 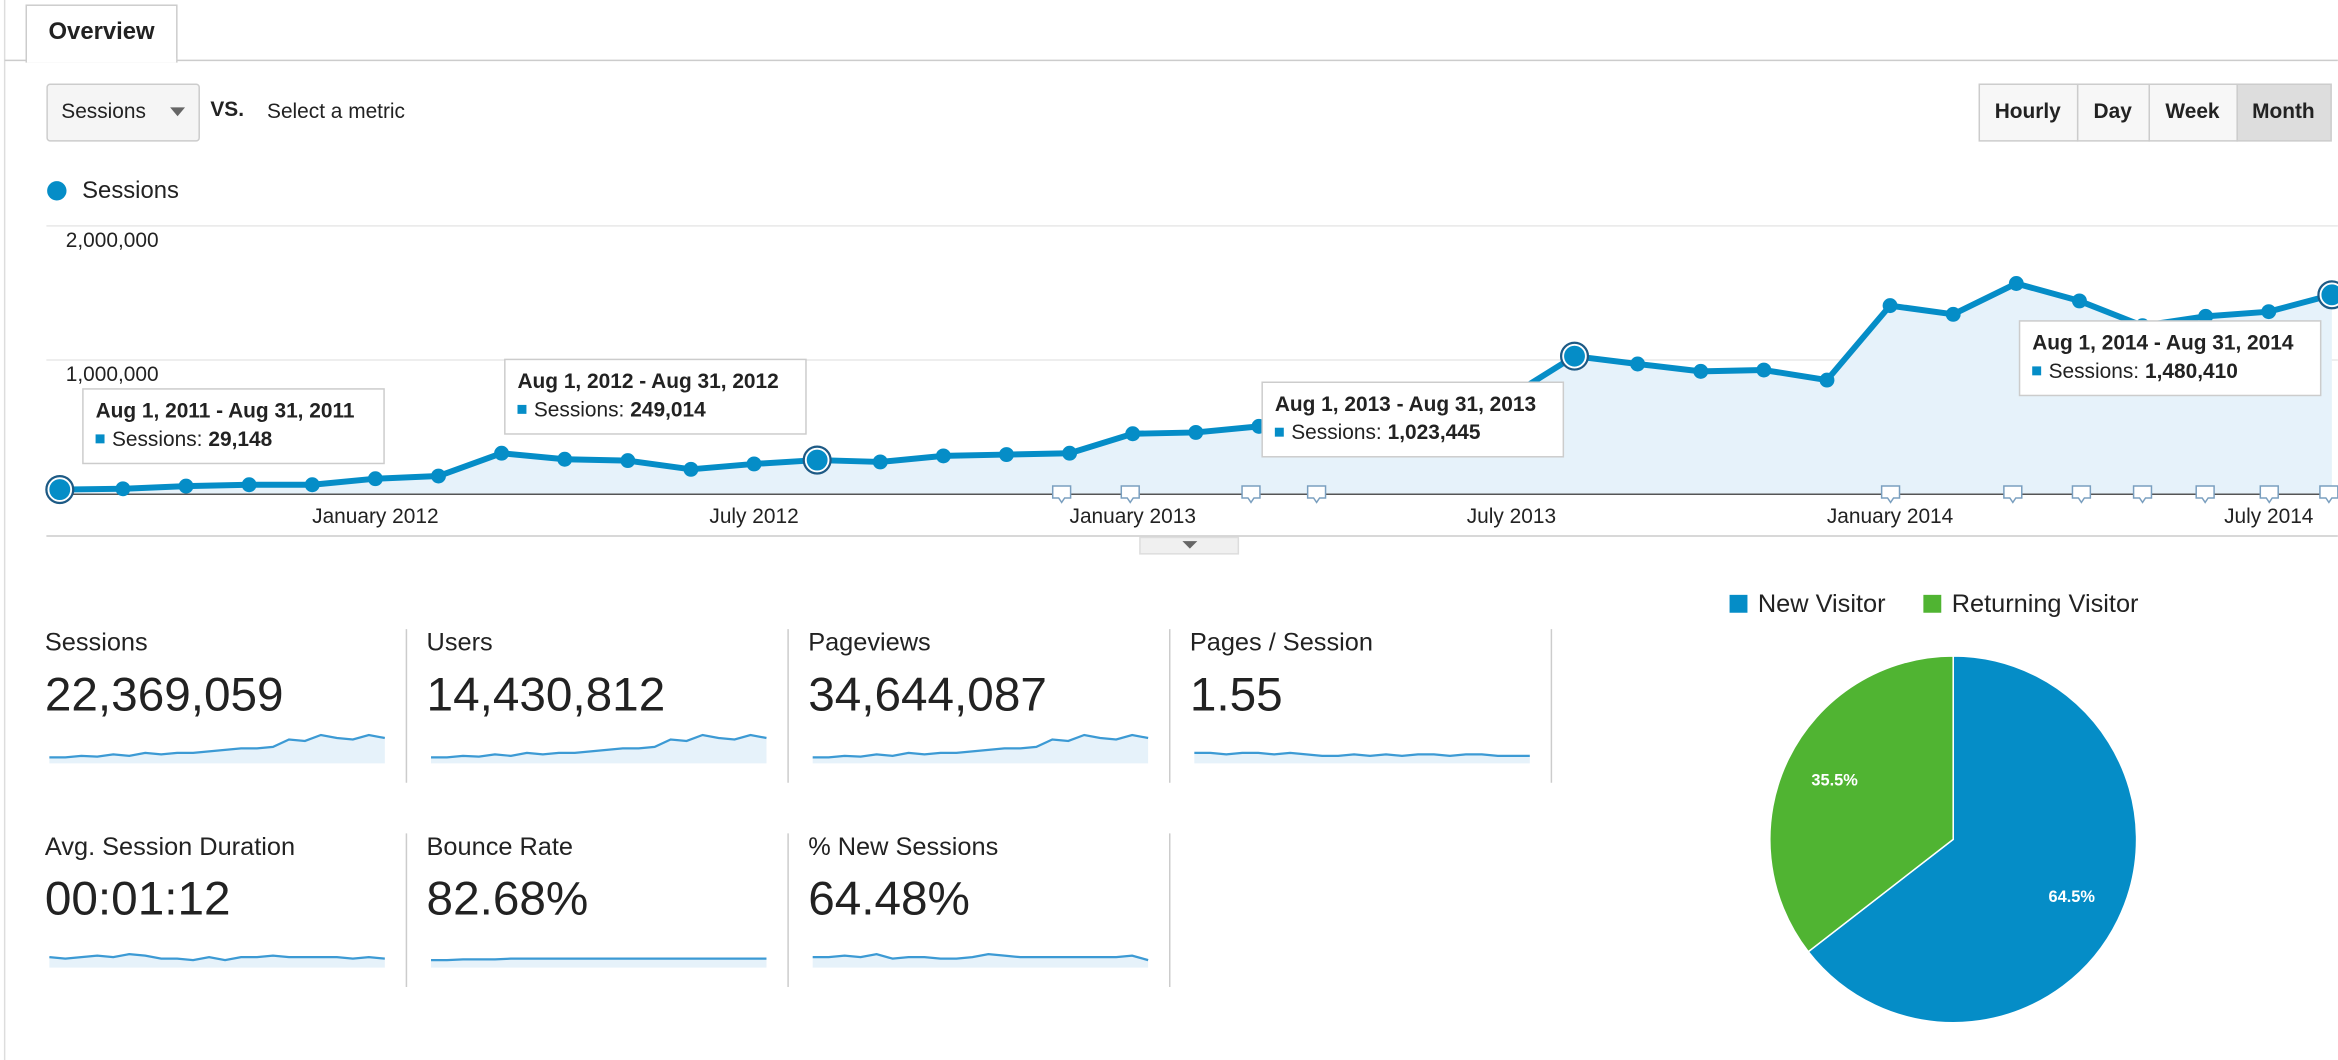 What do you see at coordinates (178, 112) in the screenshot?
I see `dropdown-arrow` at bounding box center [178, 112].